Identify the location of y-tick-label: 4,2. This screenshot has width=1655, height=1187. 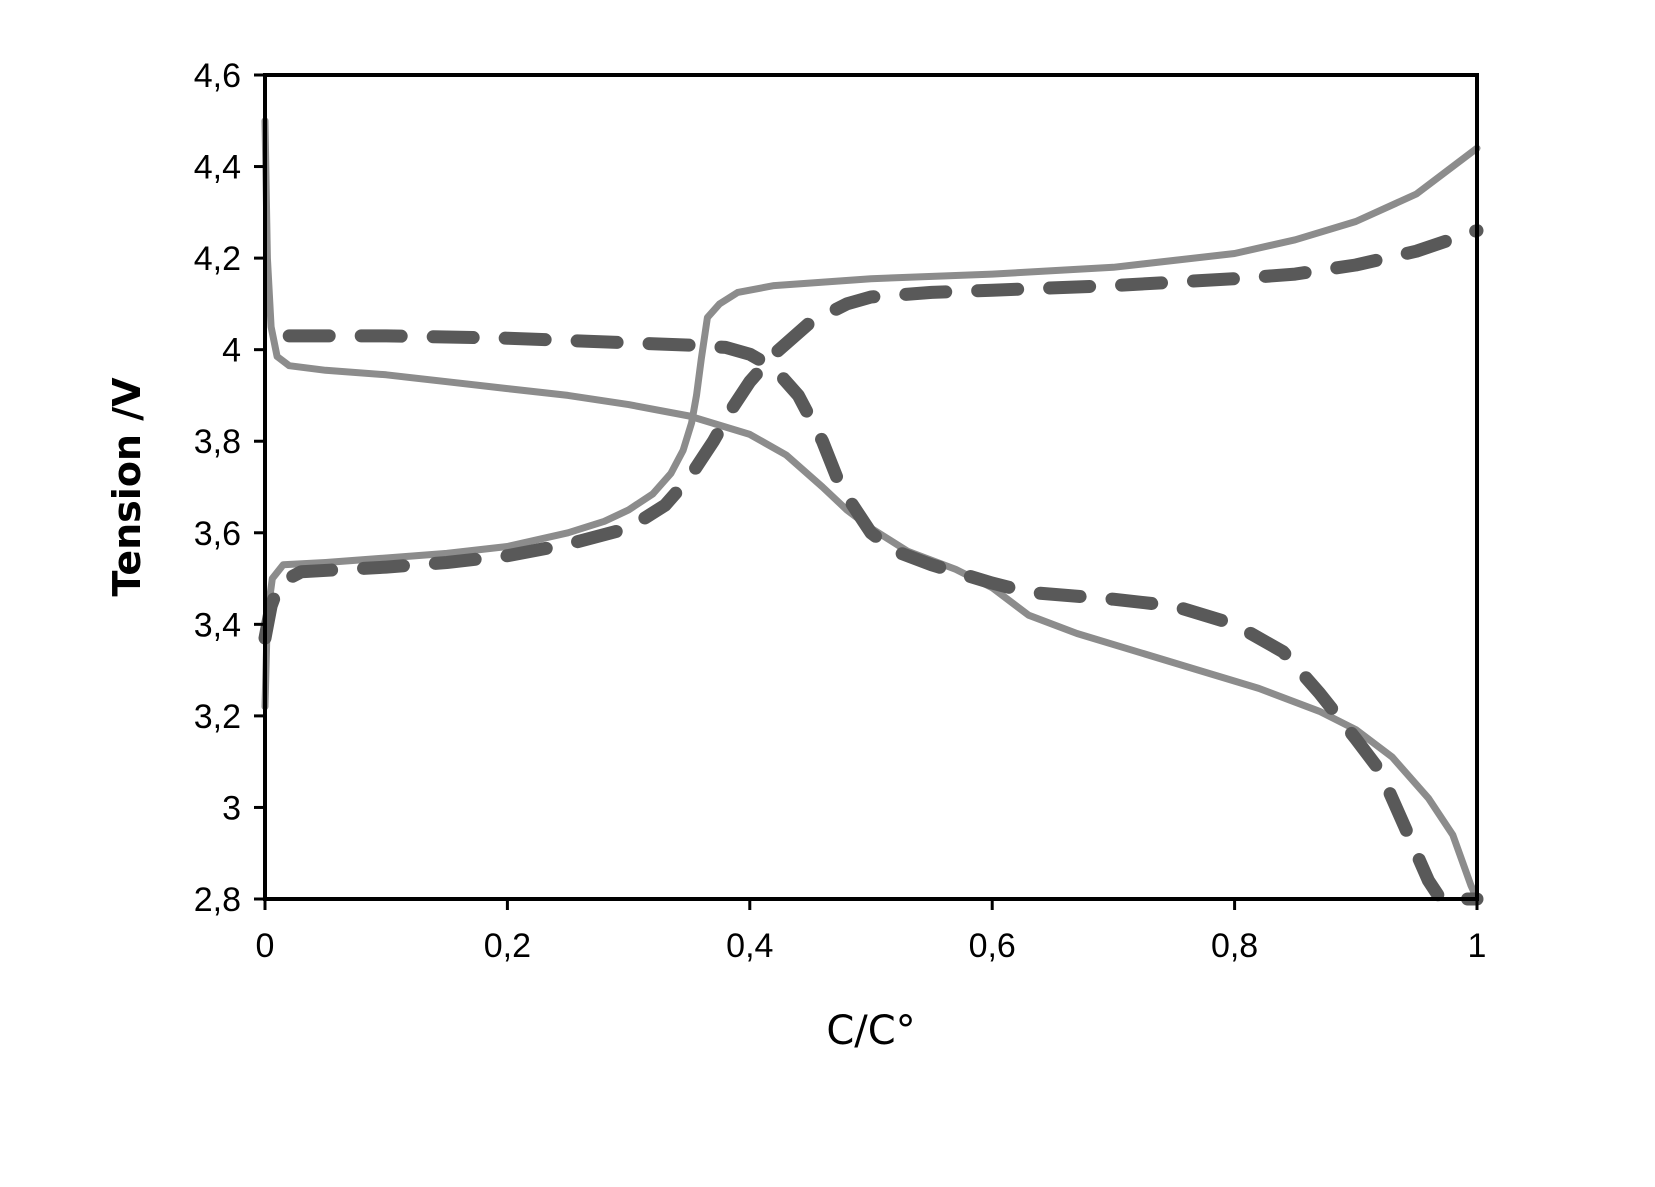
(217, 259).